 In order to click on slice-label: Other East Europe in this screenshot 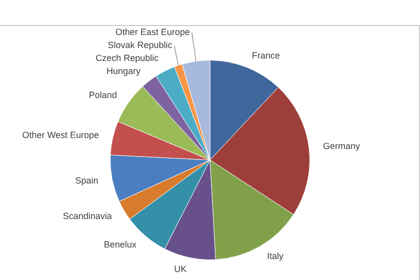, I will do `click(152, 31)`.